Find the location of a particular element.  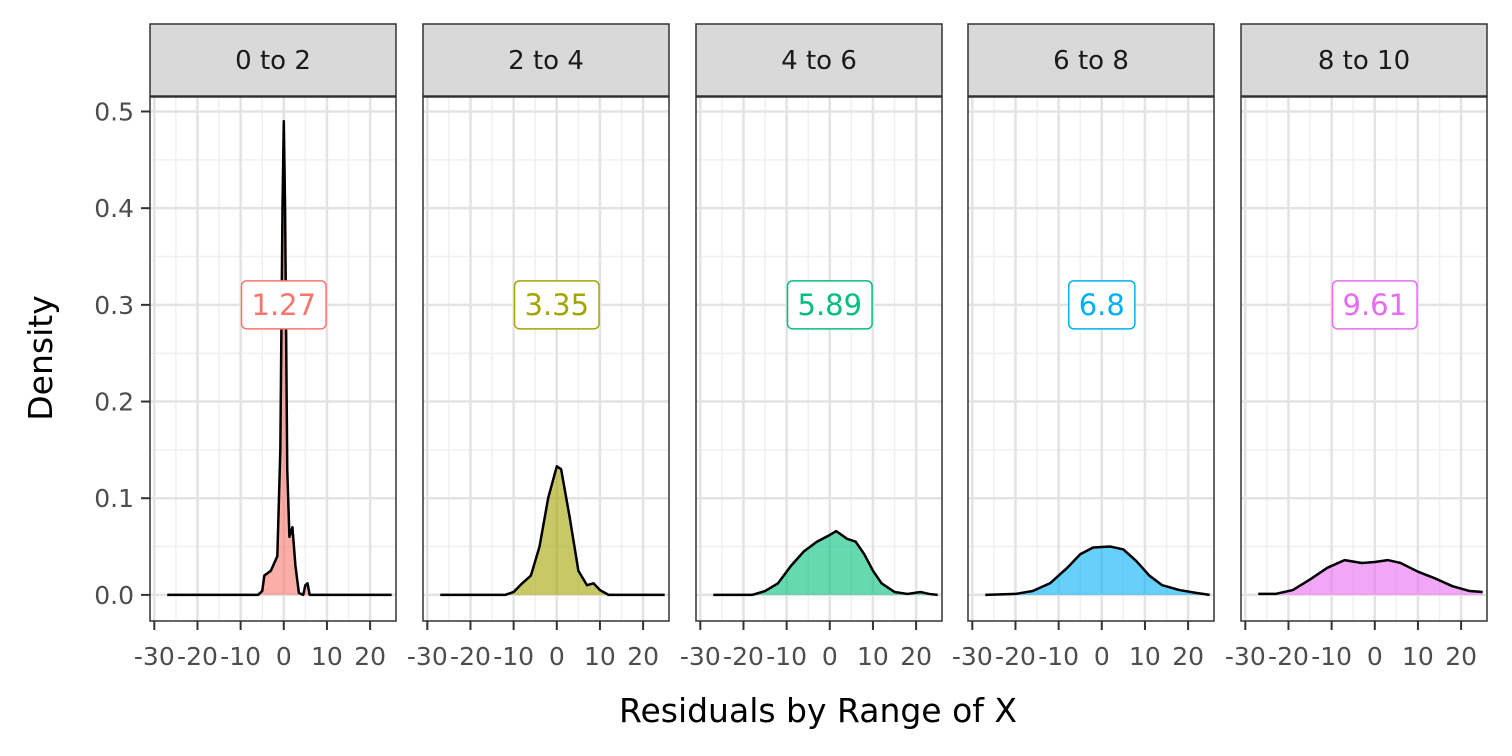

facet-panel-5: 8 to 10 9.61 -30 -20 -10 0 10 20 is located at coordinates (1356, 347).